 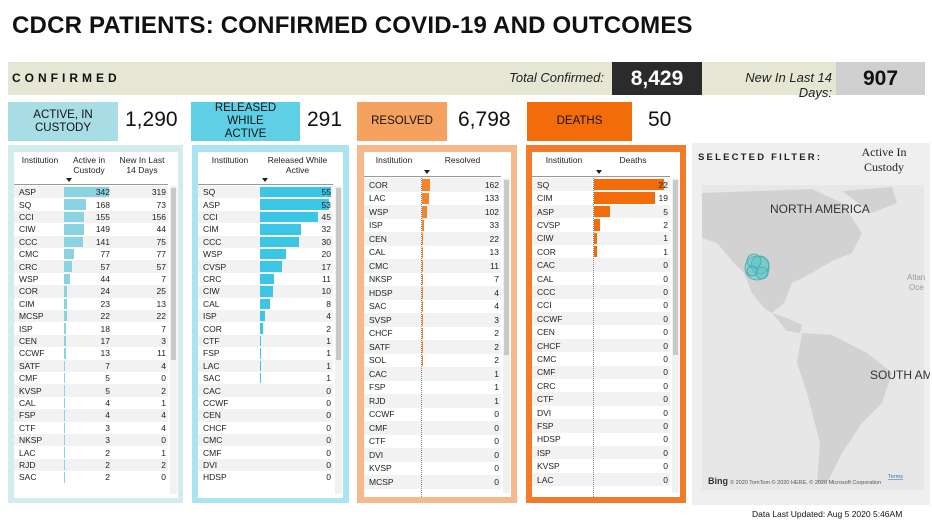 What do you see at coordinates (245, 121) in the screenshot?
I see `card-label: RELEASED WHILE ACTIVE` at bounding box center [245, 121].